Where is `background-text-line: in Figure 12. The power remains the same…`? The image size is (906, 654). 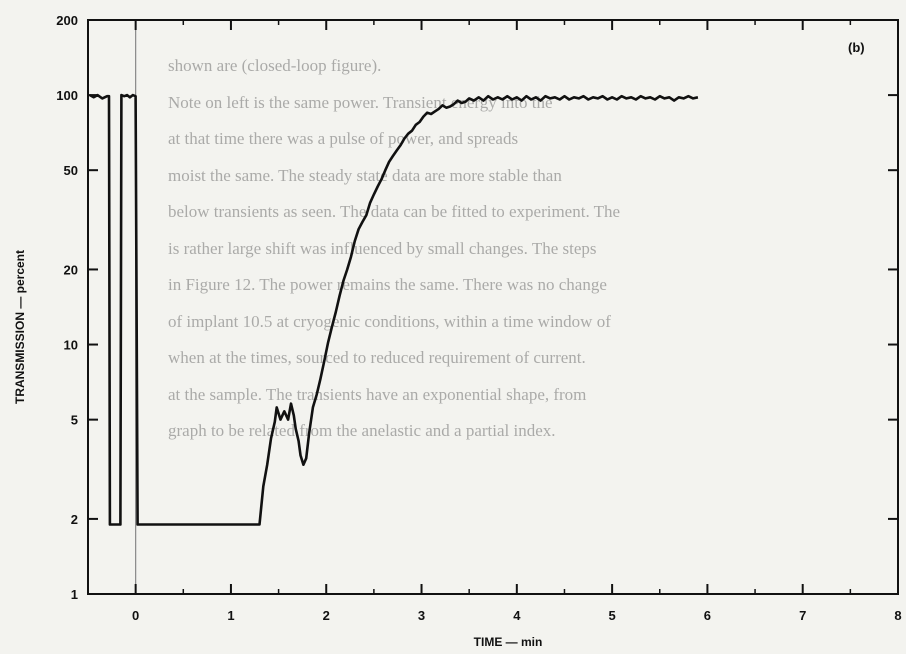
background-text-line: in Figure 12. The power remains the same… is located at coordinates (387, 284).